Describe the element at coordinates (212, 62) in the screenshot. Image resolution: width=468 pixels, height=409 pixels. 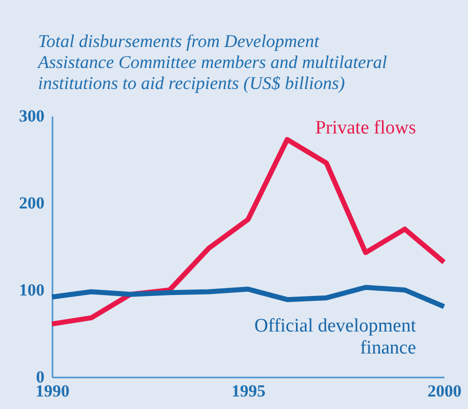
I see `chart-title: Total disbursements from Development Assistance Committee members and multilateral institutions to aid recipients (US$ billions)` at that location.